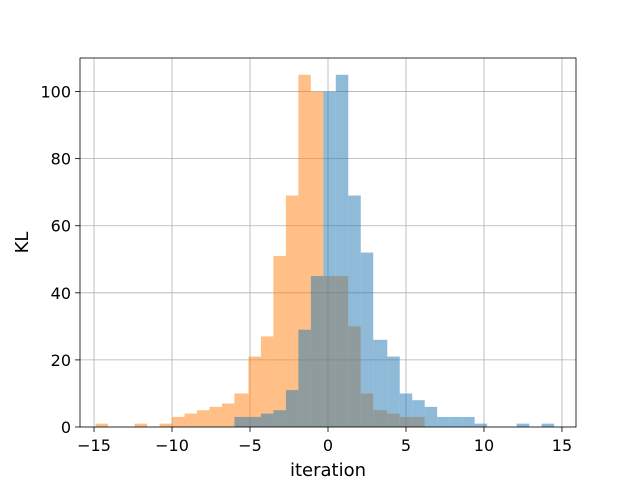  Describe the element at coordinates (61, 226) in the screenshot. I see `y-tick-label: 60` at that location.